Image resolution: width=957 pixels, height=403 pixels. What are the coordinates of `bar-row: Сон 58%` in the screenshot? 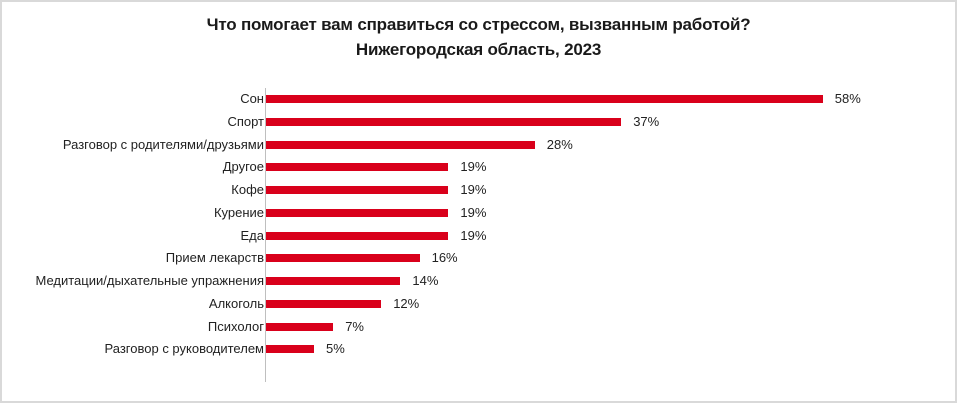 It's located at (478, 100).